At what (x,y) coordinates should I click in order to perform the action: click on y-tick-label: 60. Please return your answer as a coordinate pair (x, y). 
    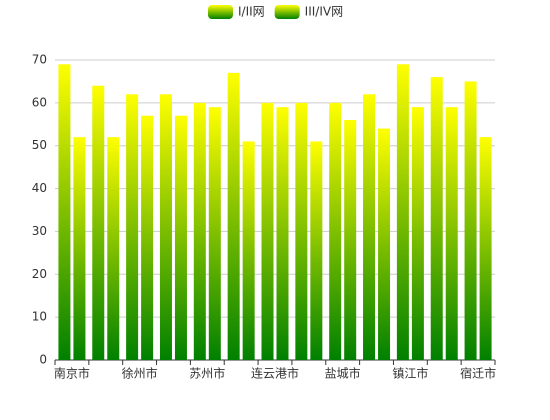
    Looking at the image, I should click on (39, 102).